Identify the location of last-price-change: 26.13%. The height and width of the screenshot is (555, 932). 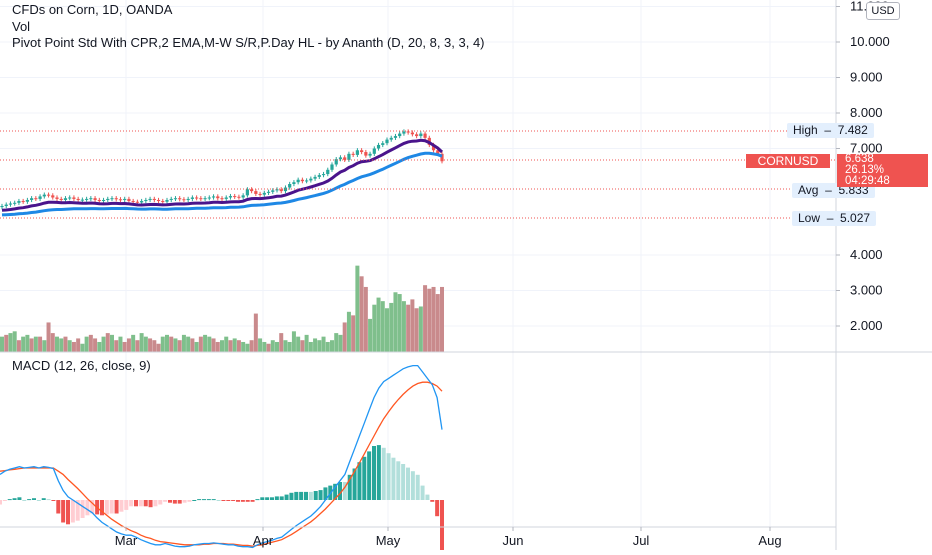
(865, 170).